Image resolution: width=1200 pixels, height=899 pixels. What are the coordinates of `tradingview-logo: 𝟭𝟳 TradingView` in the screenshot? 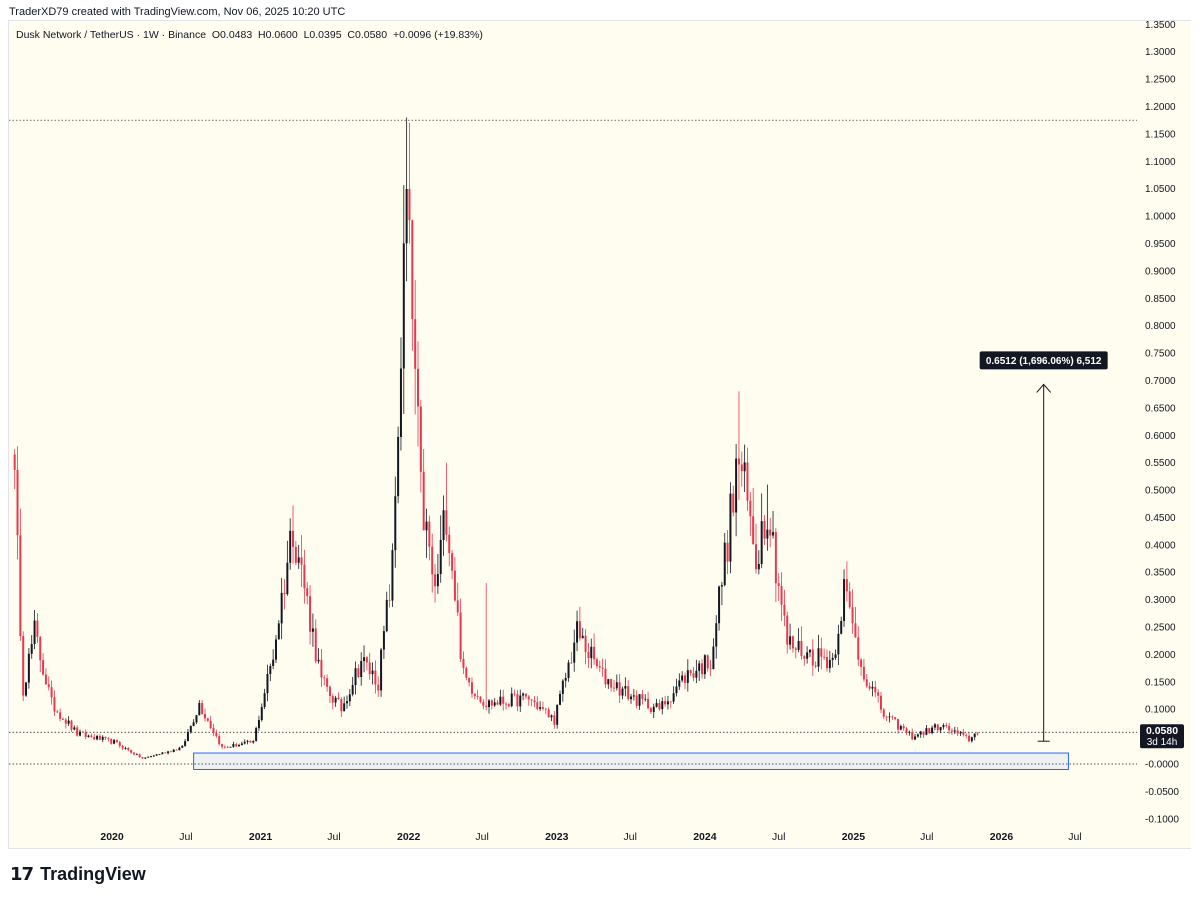 It's located at (78, 874).